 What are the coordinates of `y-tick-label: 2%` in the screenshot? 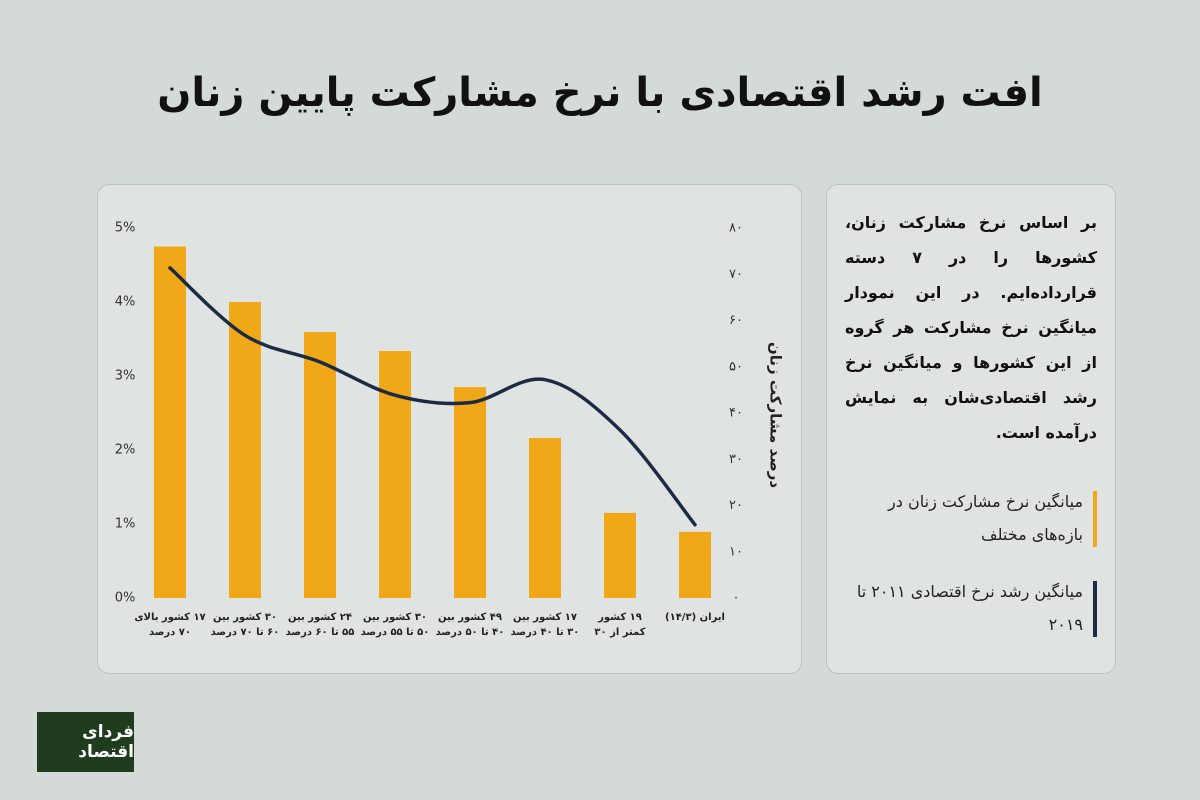 It's located at (125, 450).